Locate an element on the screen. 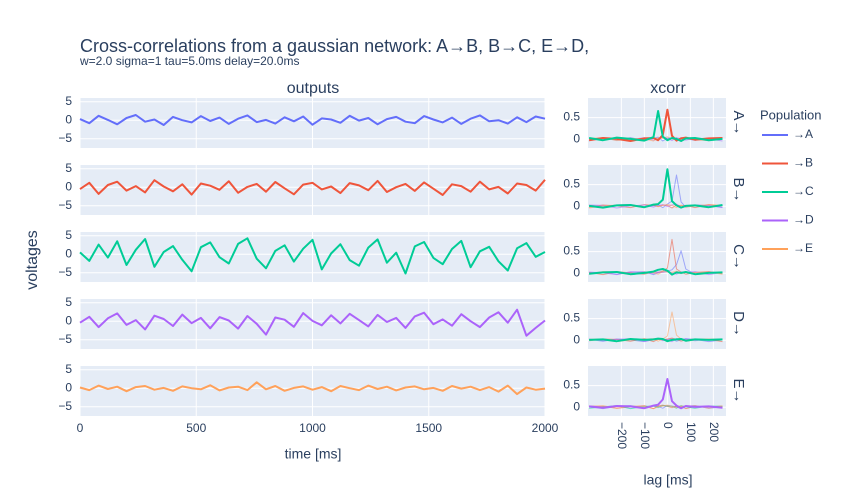  x-tick-label: 2000 is located at coordinates (545, 428).